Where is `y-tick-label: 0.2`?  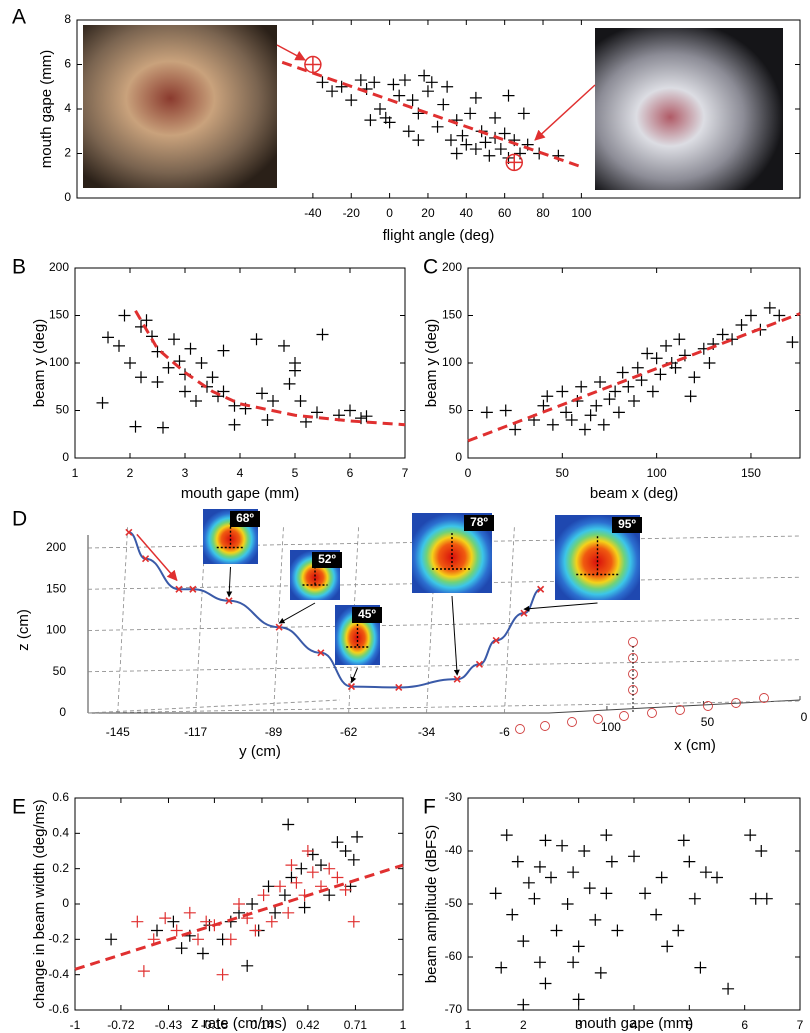
y-tick-label: 0.2 is located at coordinates (60, 868).